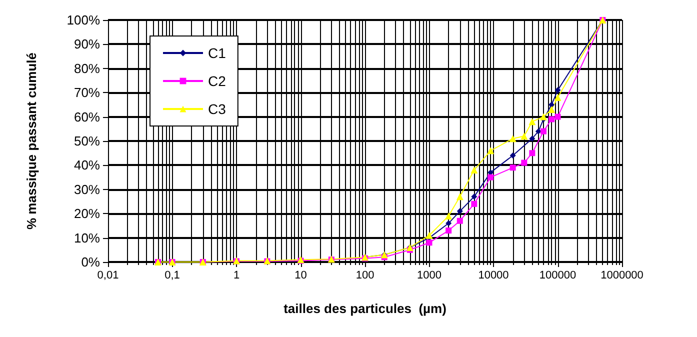 The width and height of the screenshot is (697, 337). Describe the element at coordinates (217, 81) in the screenshot. I see `legend-label: C2` at that location.